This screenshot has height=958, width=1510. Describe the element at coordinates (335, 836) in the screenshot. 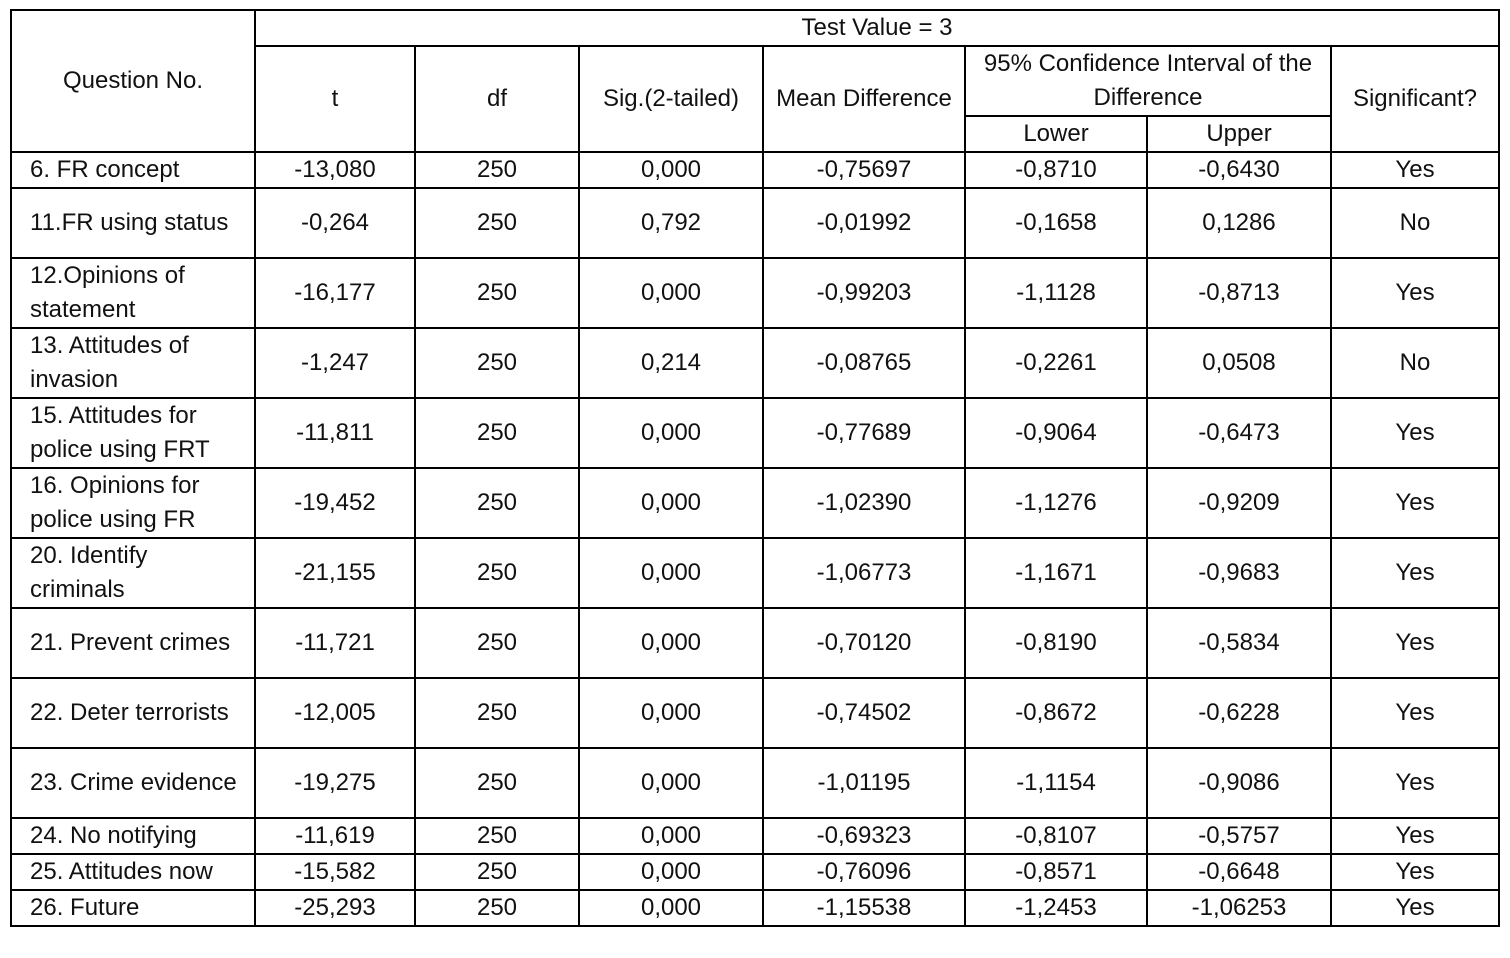

I see `cell-t: -11,619` at that location.